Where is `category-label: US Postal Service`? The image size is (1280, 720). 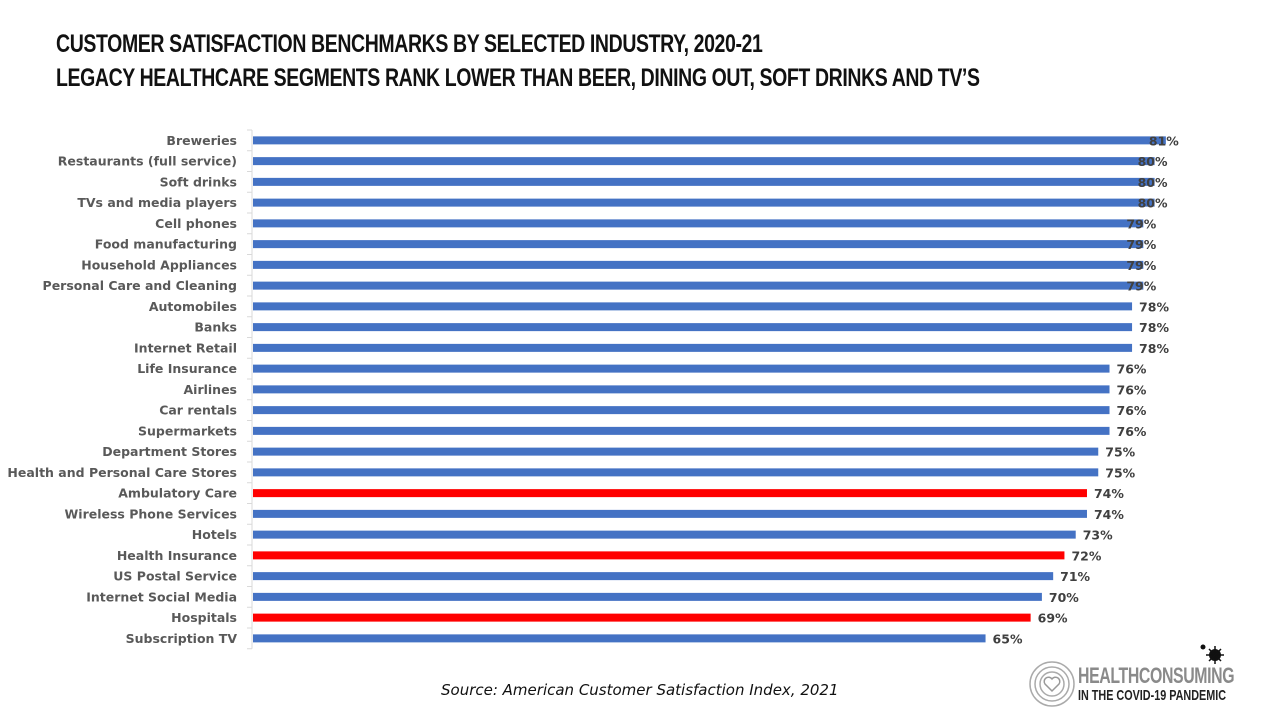
category-label: US Postal Service is located at coordinates (175, 576).